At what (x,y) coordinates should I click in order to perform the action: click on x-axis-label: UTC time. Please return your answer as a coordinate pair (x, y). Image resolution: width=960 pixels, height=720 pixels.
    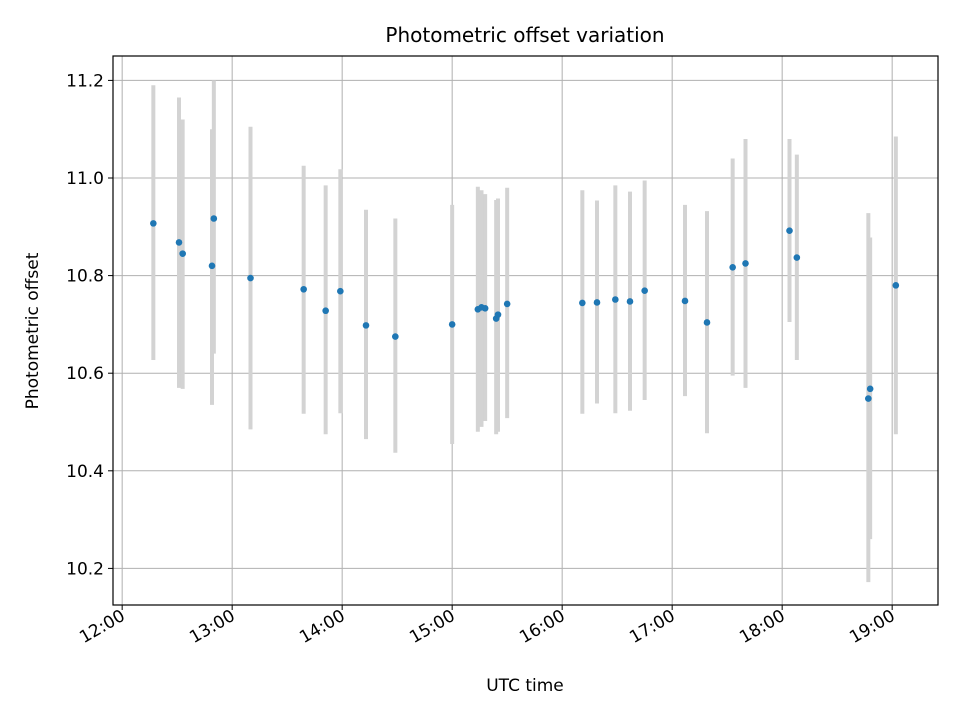
    Looking at the image, I should click on (525, 686).